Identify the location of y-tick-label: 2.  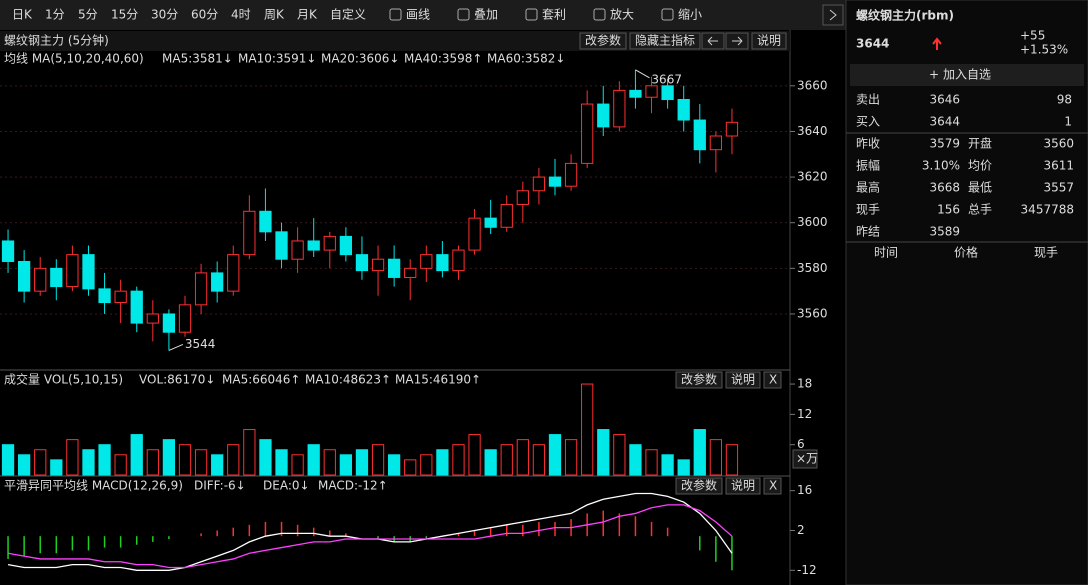
(801, 530).